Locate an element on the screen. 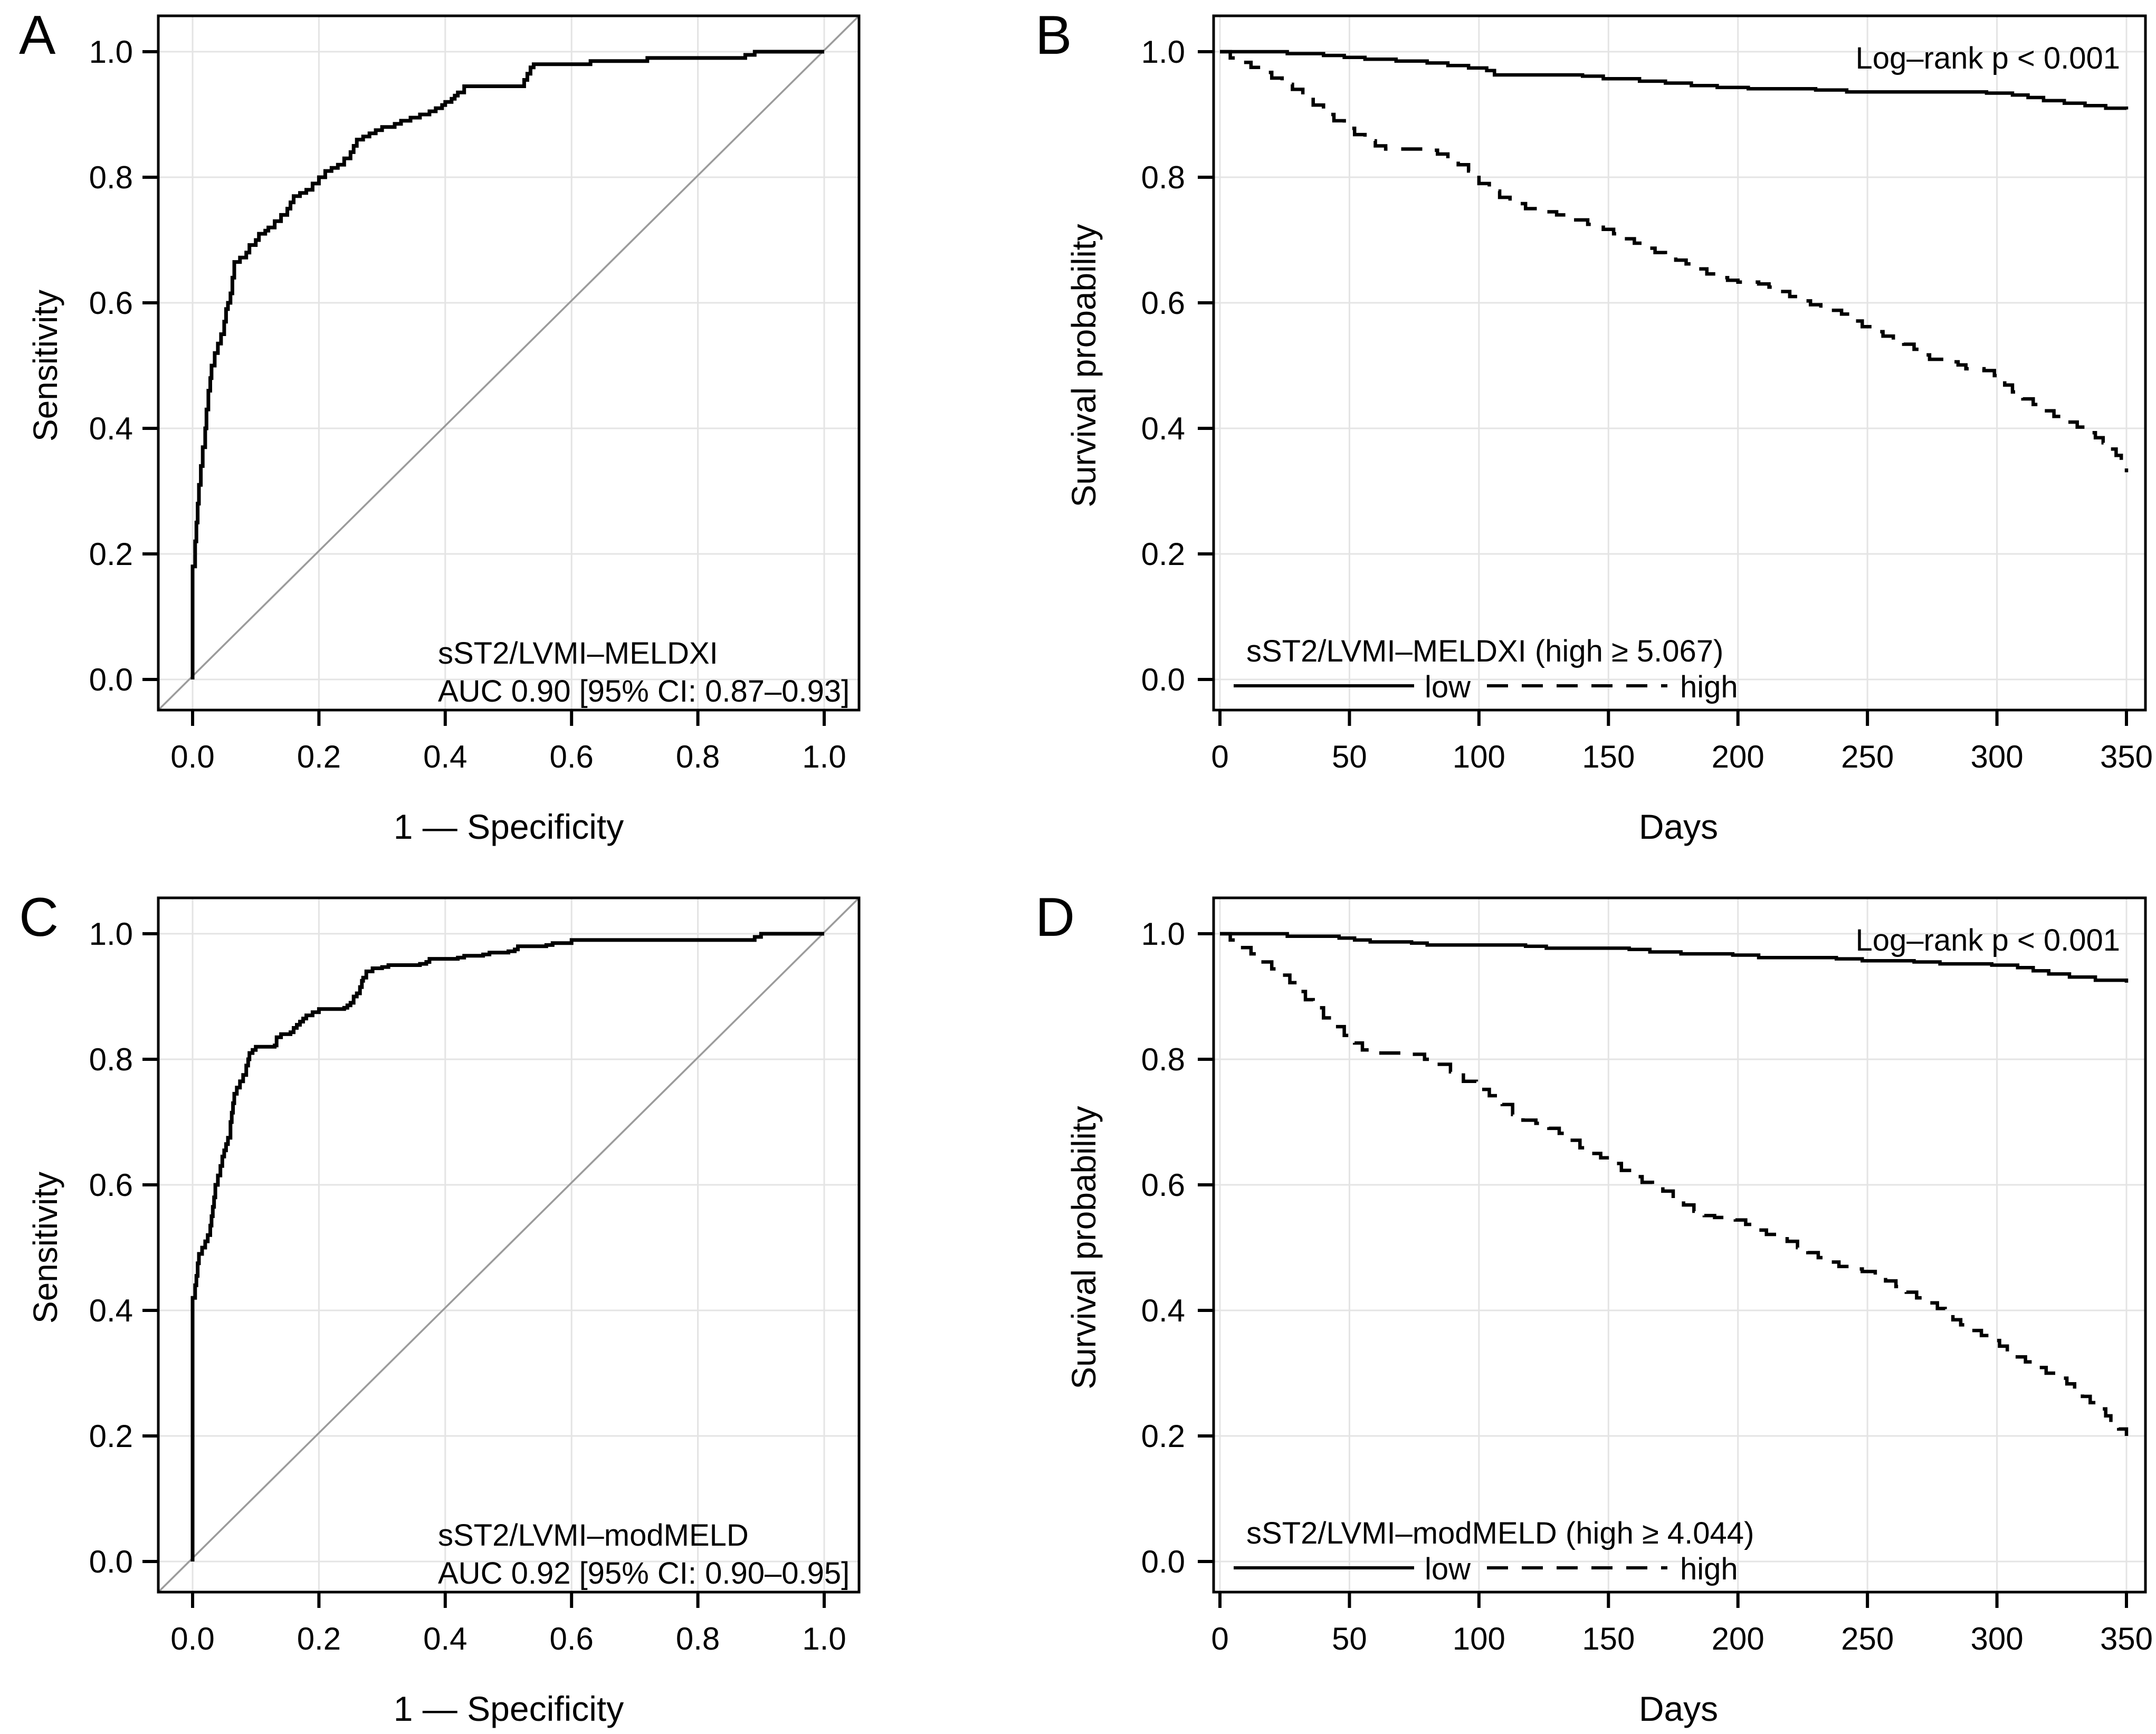 The image size is (2156, 1734). legend-title: sST2/LVMI–modMELD (high ≥ 4.044) is located at coordinates (1500, 1533).